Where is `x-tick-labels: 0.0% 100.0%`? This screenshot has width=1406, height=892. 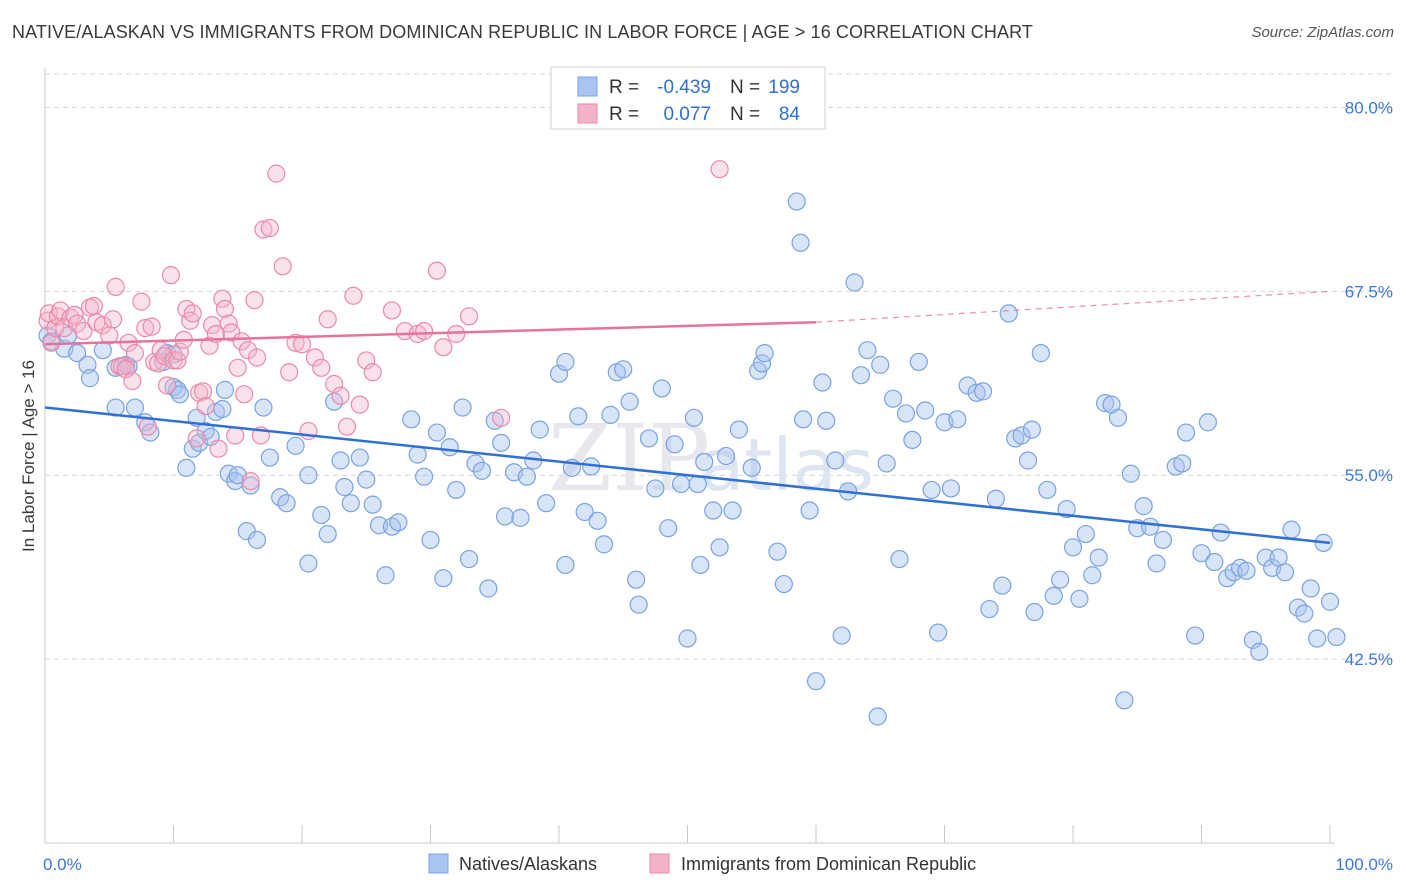 x-tick-labels: 0.0% 100.0% is located at coordinates (718, 864).